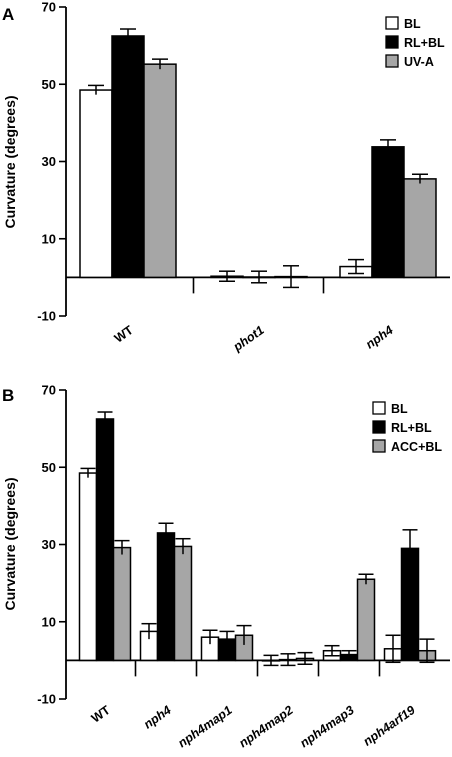 Image resolution: width=452 pixels, height=757 pixels. Describe the element at coordinates (49, 544) in the screenshot. I see `y-tick-label-b: 30` at that location.